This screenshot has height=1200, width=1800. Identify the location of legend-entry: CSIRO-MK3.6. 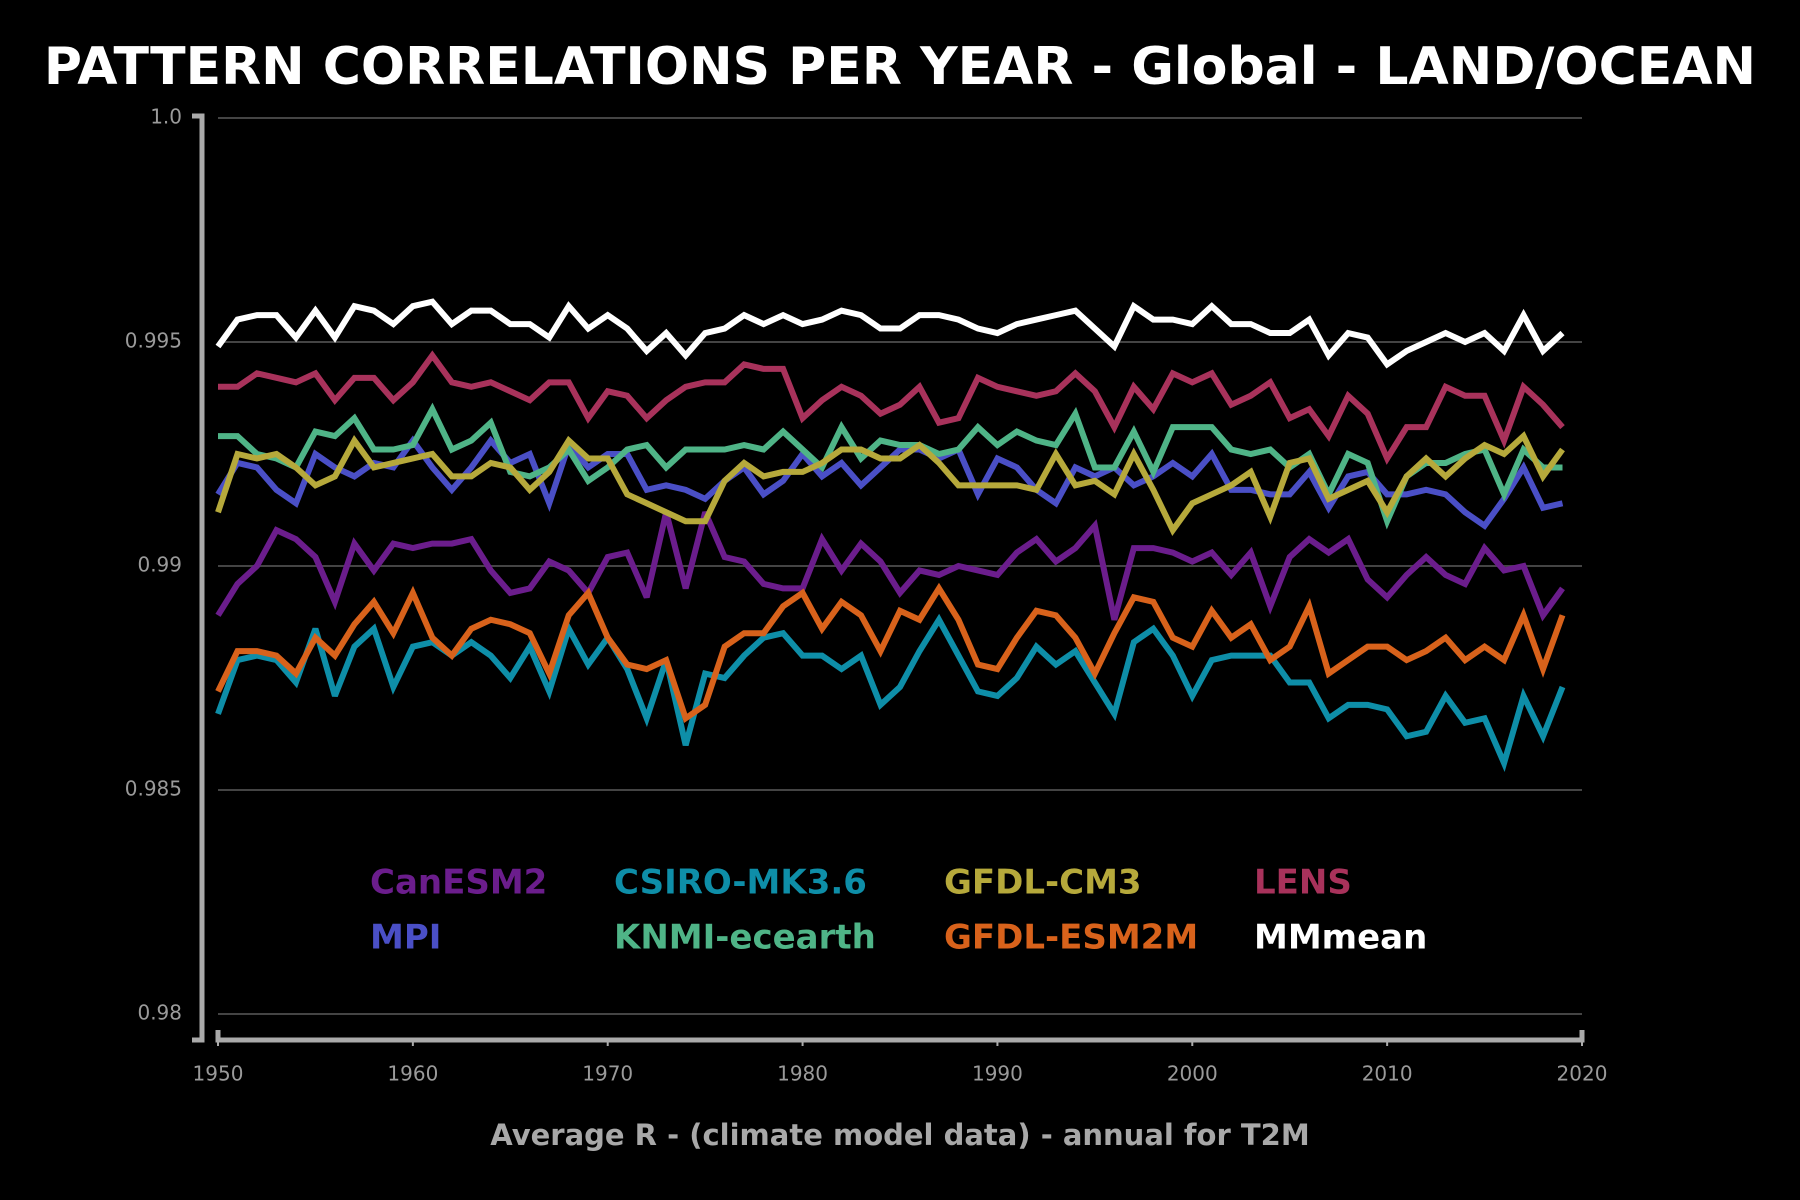
(740, 883).